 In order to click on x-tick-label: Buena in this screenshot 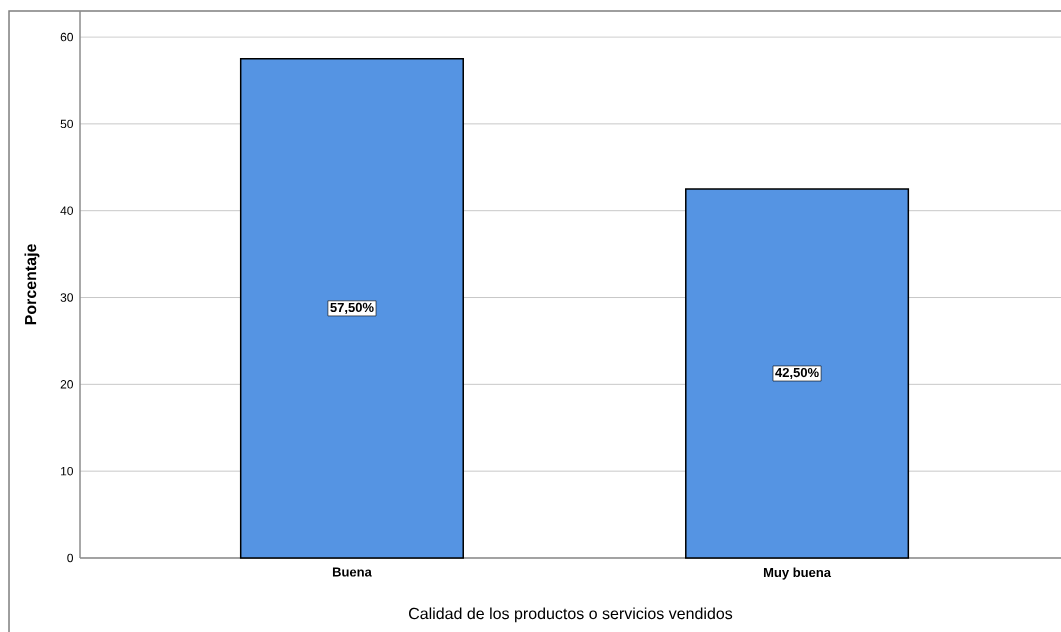, I will do `click(352, 572)`.